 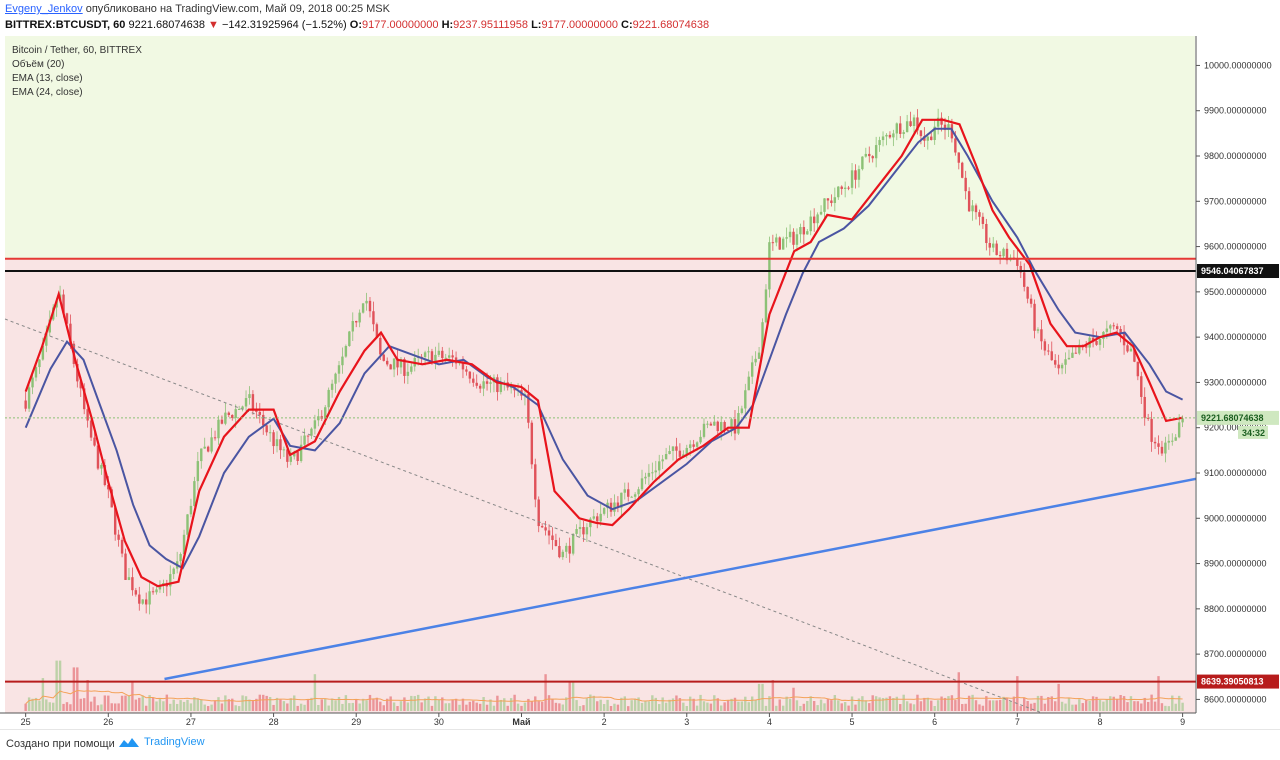 What do you see at coordinates (1253, 433) in the screenshot?
I see `countdown-label: 34:32` at bounding box center [1253, 433].